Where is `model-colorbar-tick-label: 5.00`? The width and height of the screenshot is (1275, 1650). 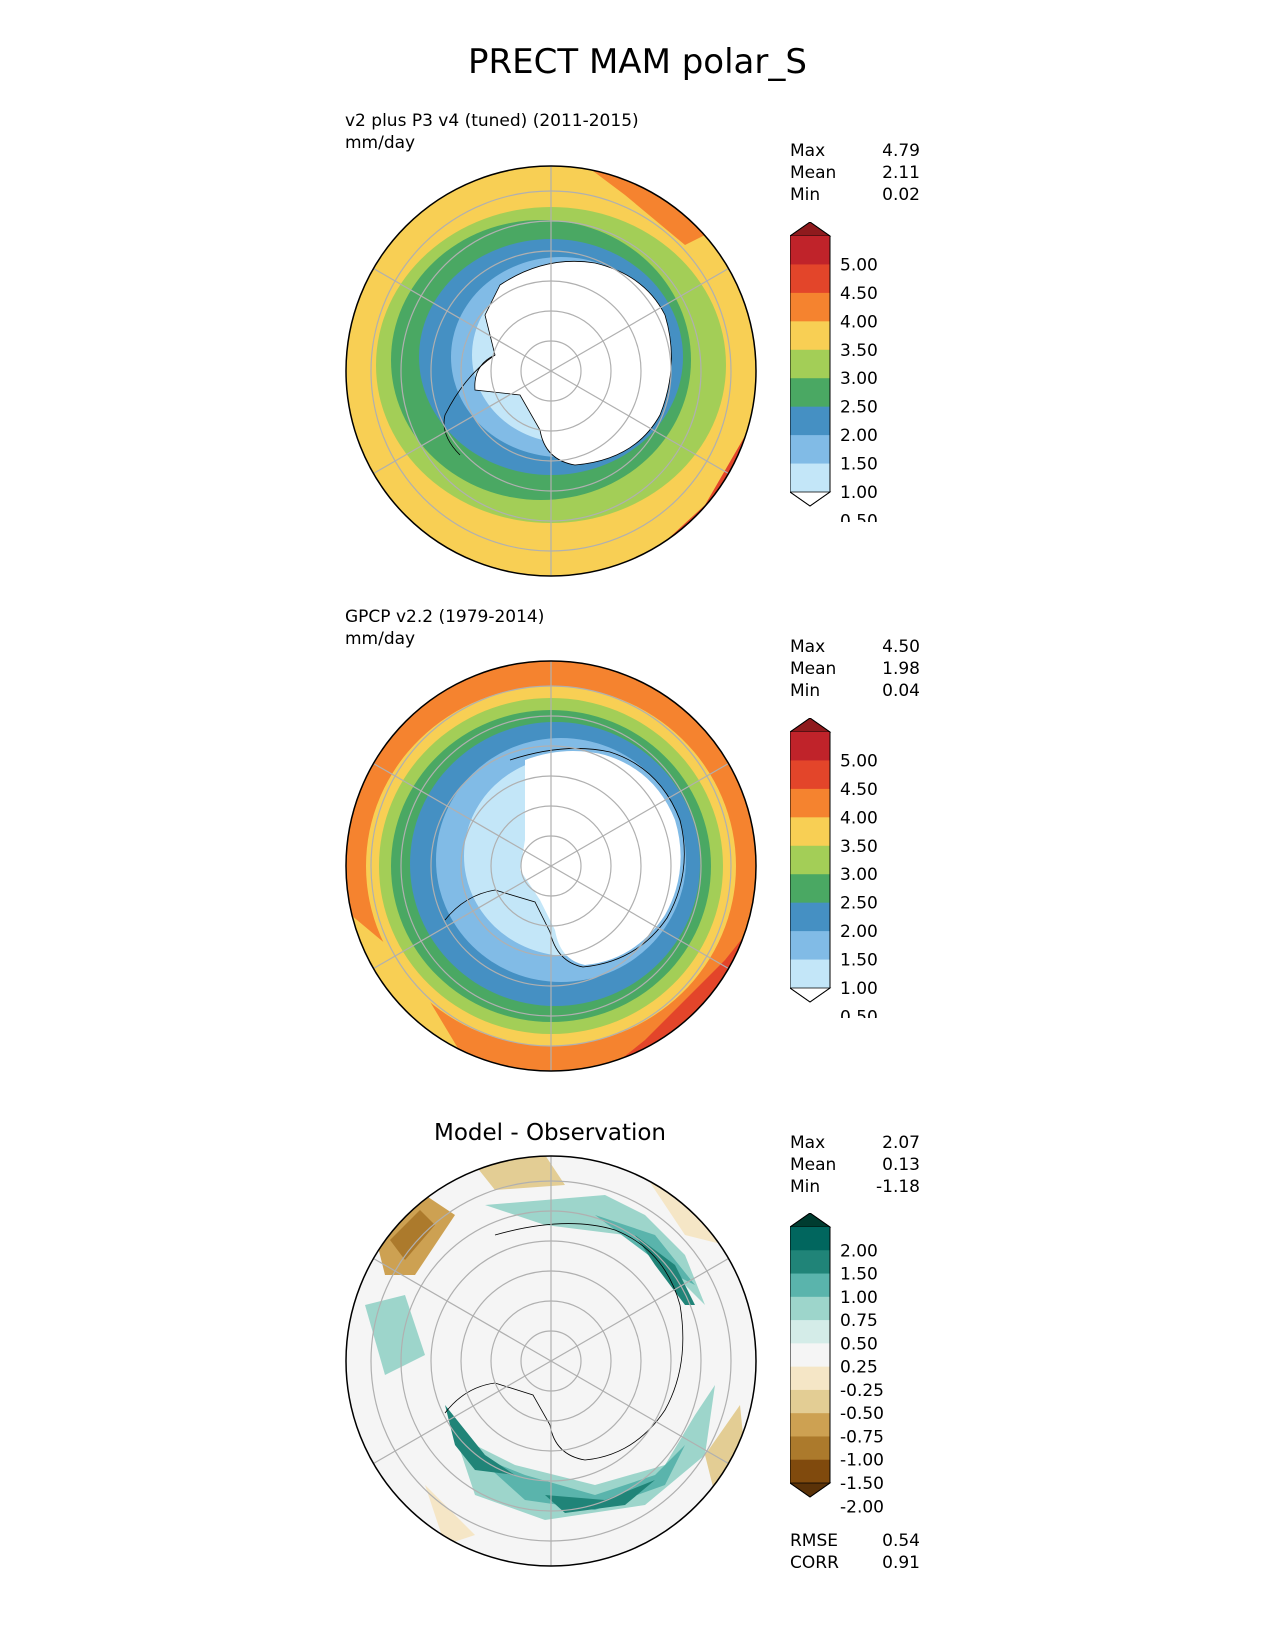
model-colorbar-tick-label: 5.00 is located at coordinates (859, 265).